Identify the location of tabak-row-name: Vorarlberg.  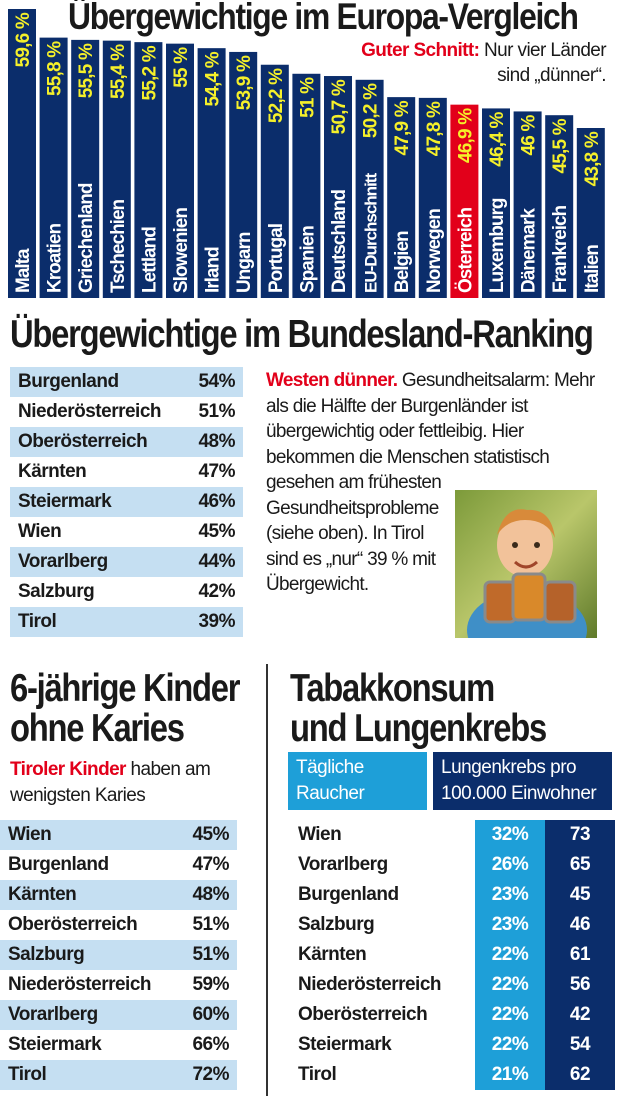
(343, 864).